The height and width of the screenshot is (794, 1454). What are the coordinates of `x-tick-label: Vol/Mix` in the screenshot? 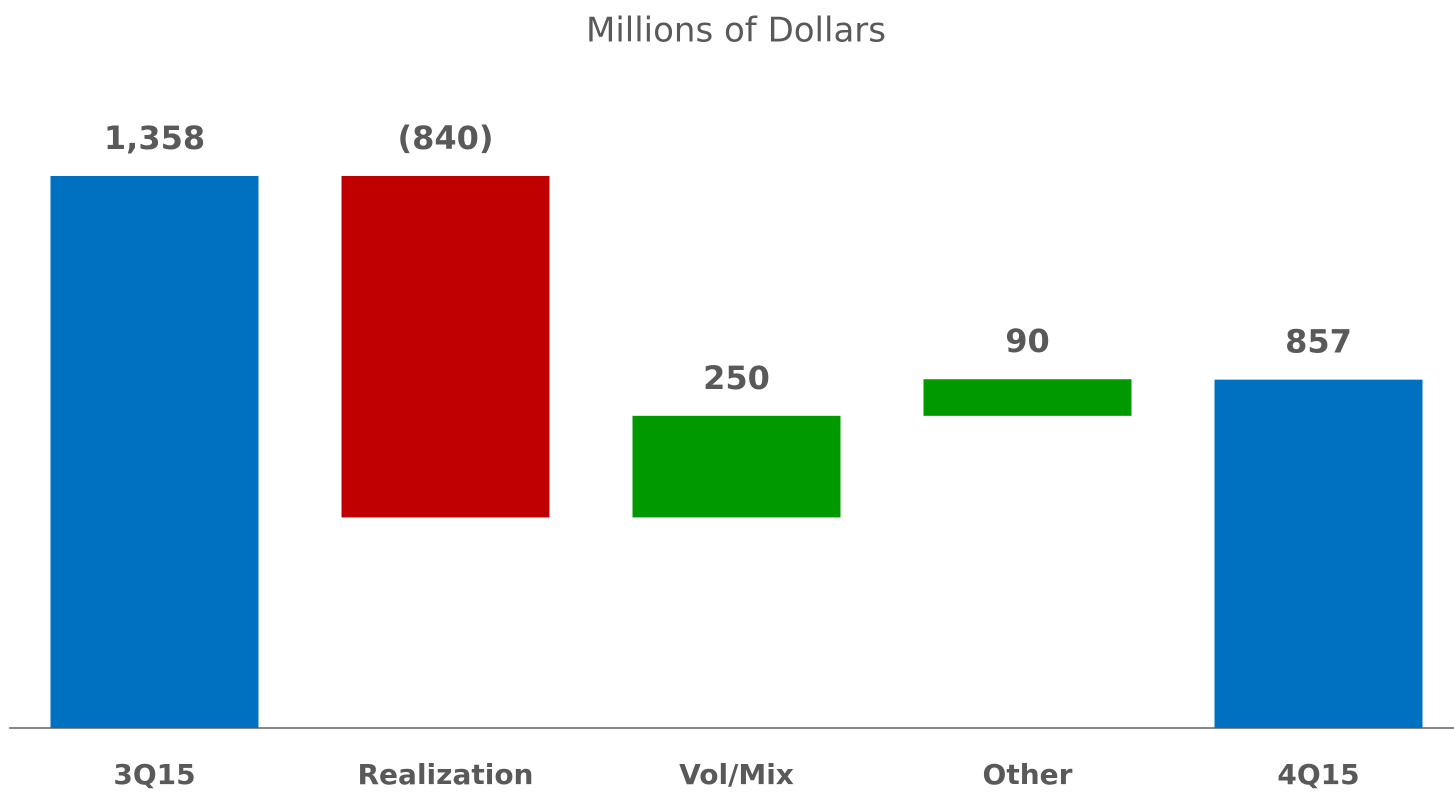 It's located at (736, 774).